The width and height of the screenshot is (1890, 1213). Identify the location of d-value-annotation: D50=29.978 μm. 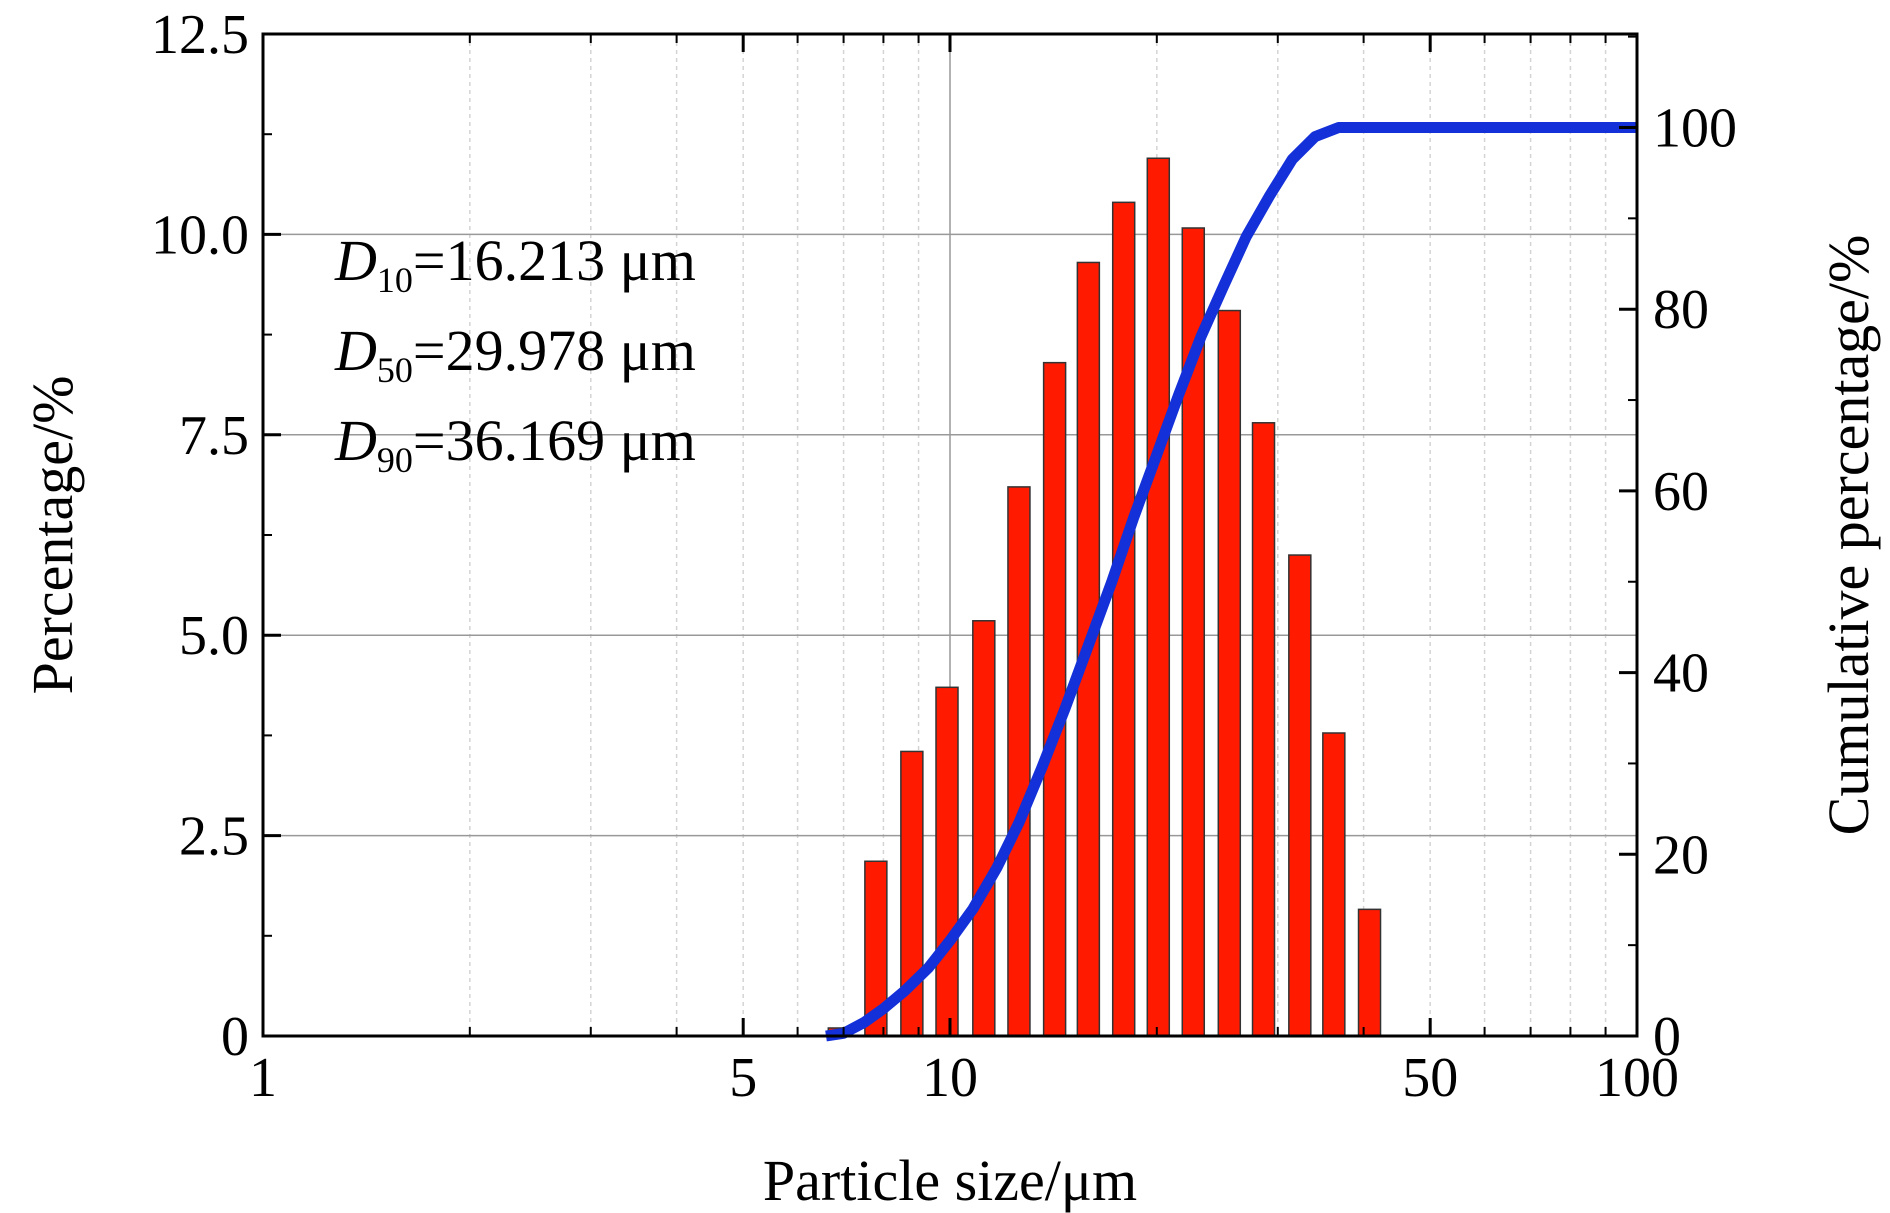
(515, 354).